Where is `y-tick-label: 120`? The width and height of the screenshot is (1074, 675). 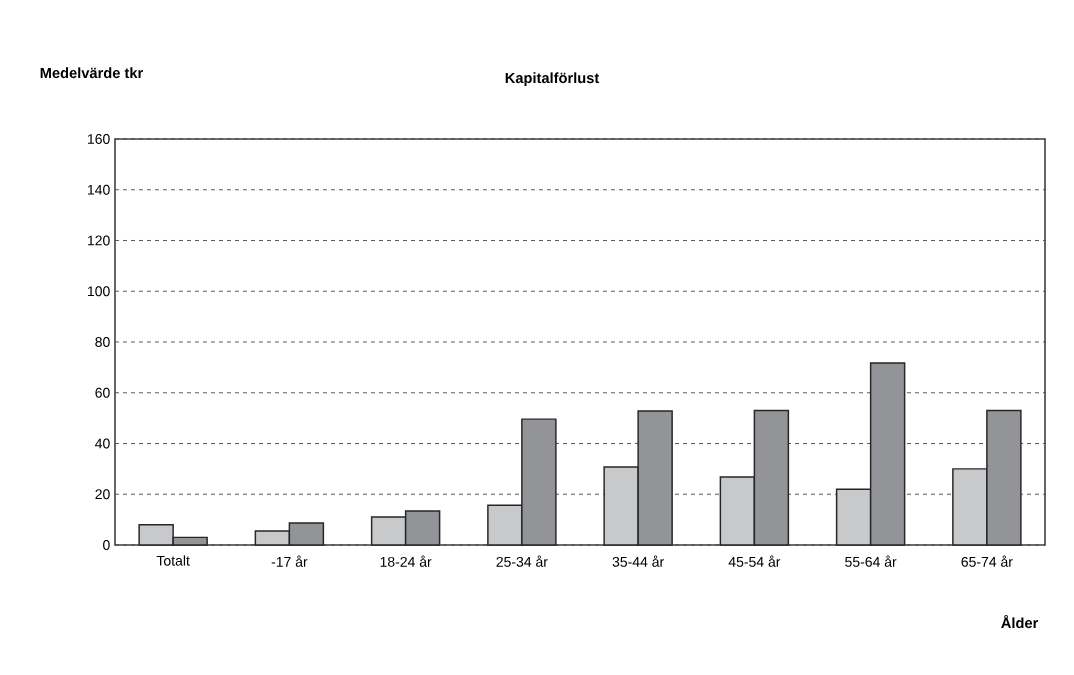
y-tick-label: 120 is located at coordinates (99, 240).